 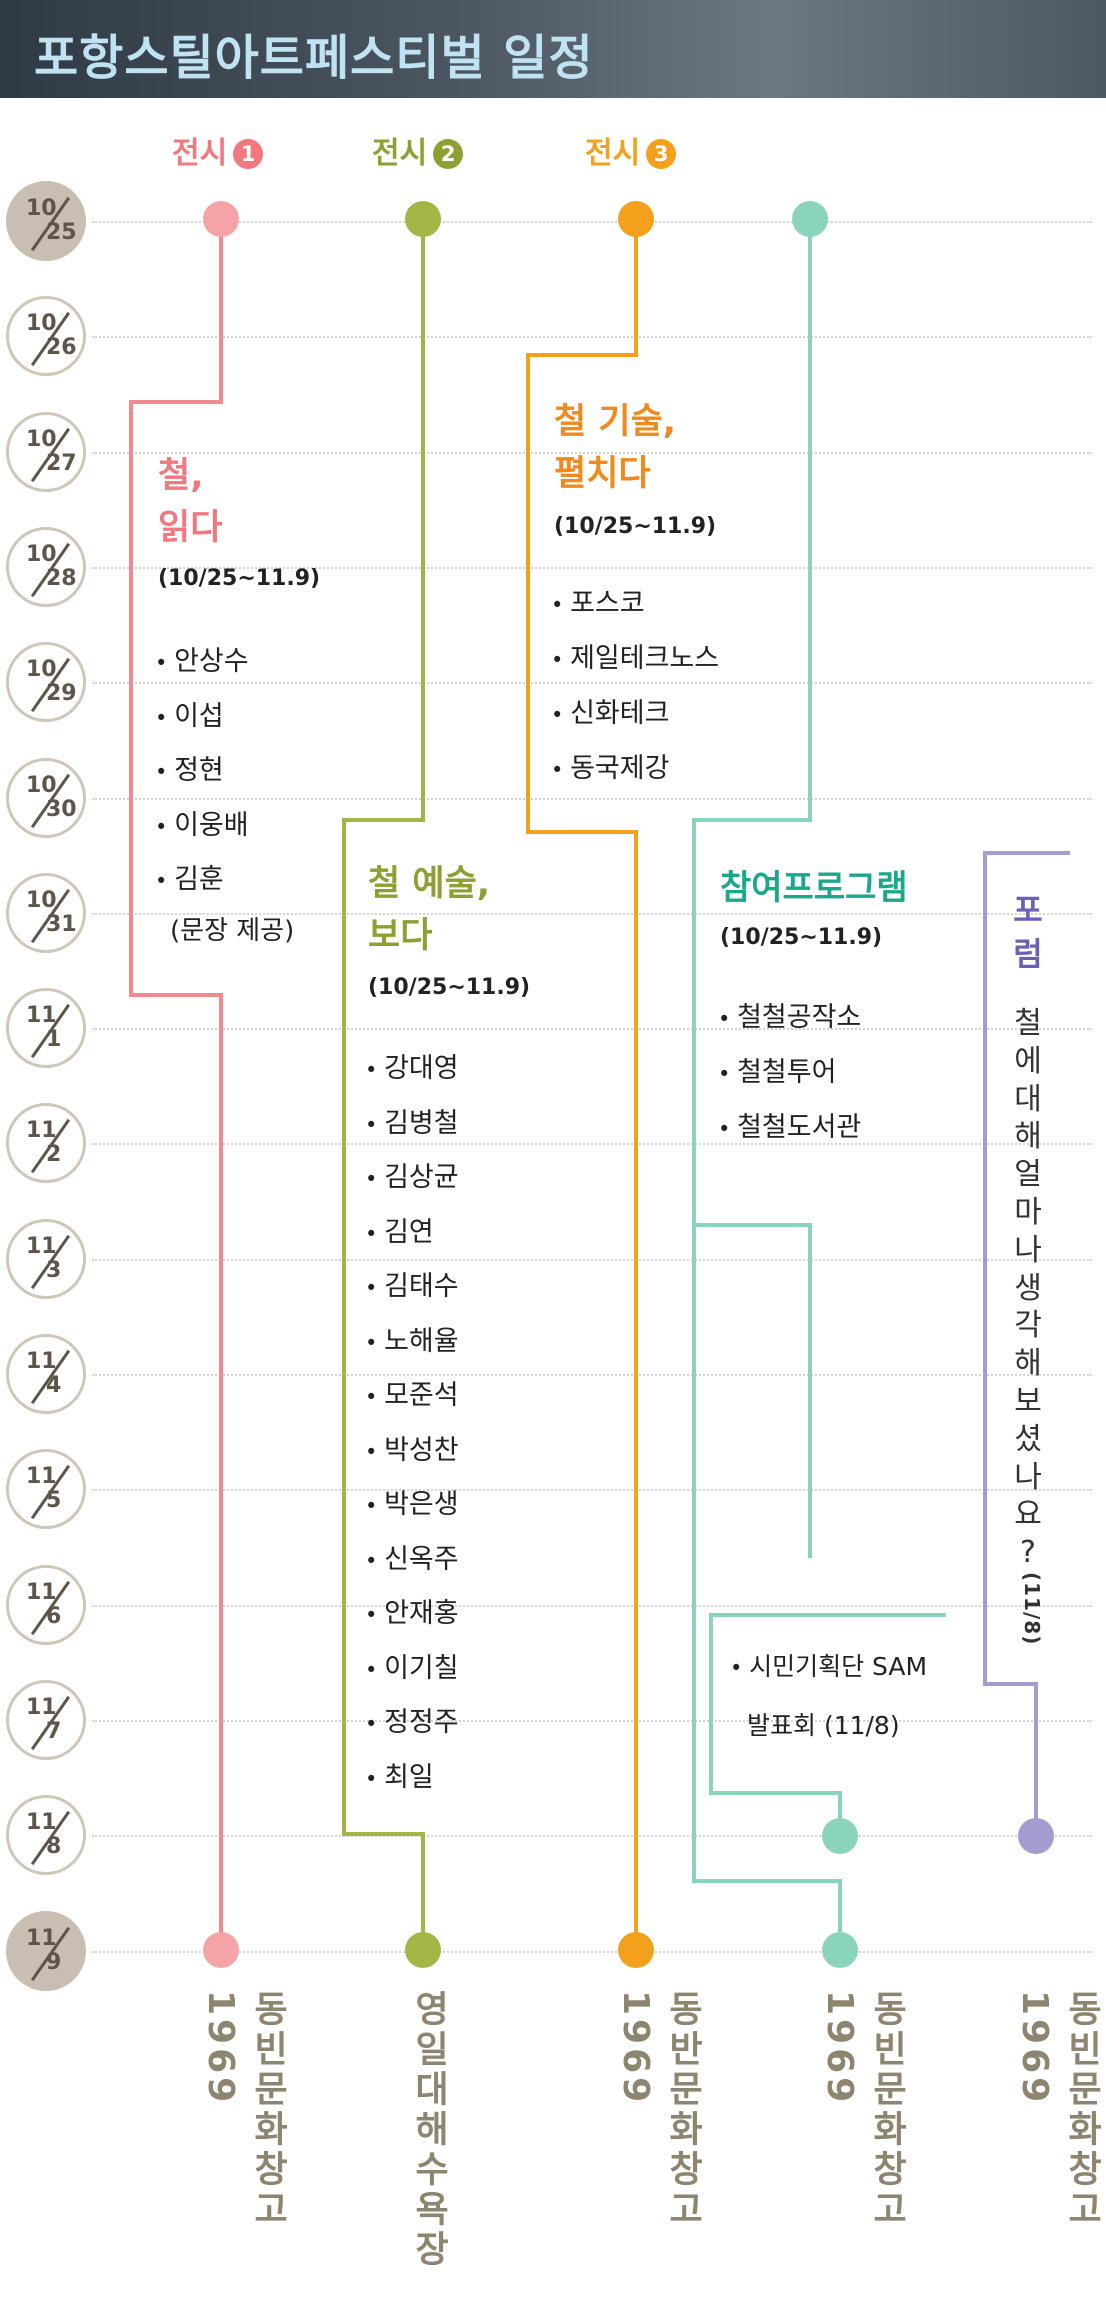 What do you see at coordinates (202, 826) in the screenshot?
I see `list-item: 이웅배` at bounding box center [202, 826].